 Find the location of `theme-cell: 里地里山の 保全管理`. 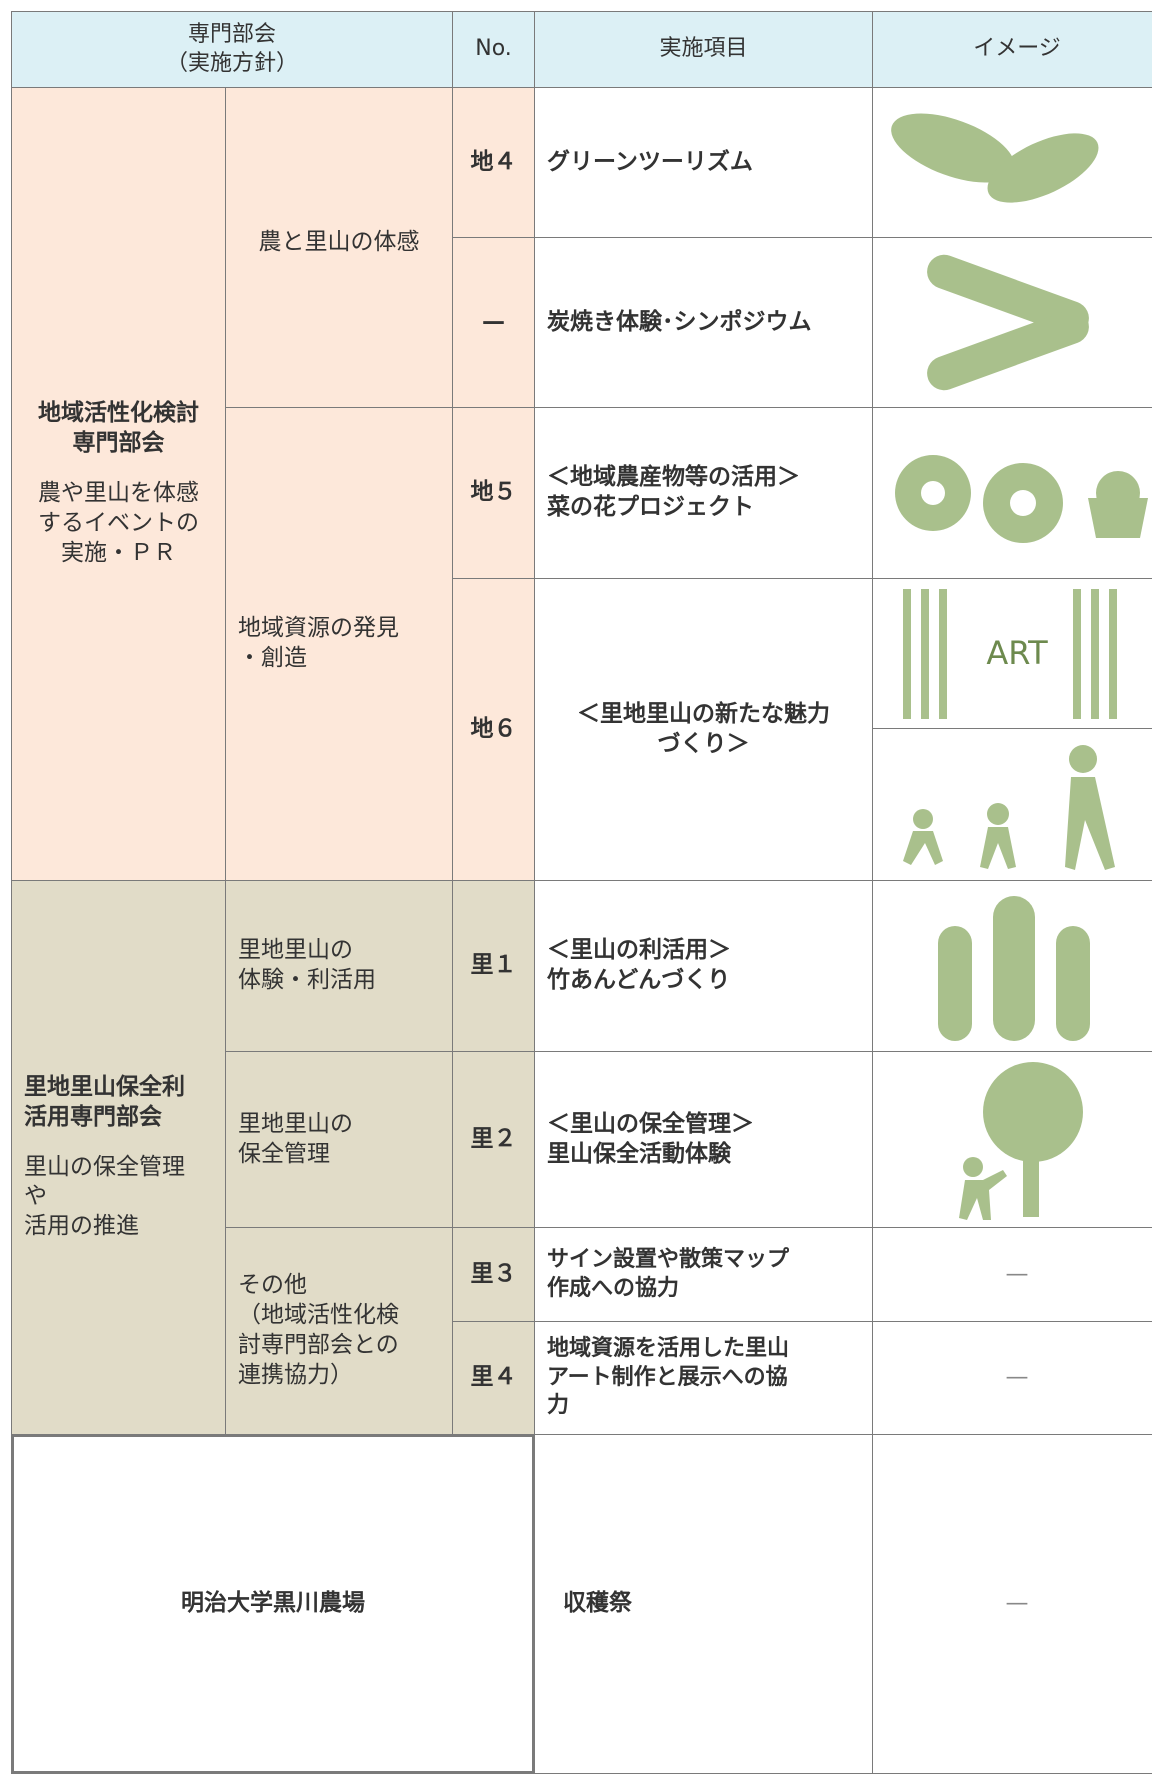

theme-cell: 里地里山の 保全管理 is located at coordinates (339, 1139).